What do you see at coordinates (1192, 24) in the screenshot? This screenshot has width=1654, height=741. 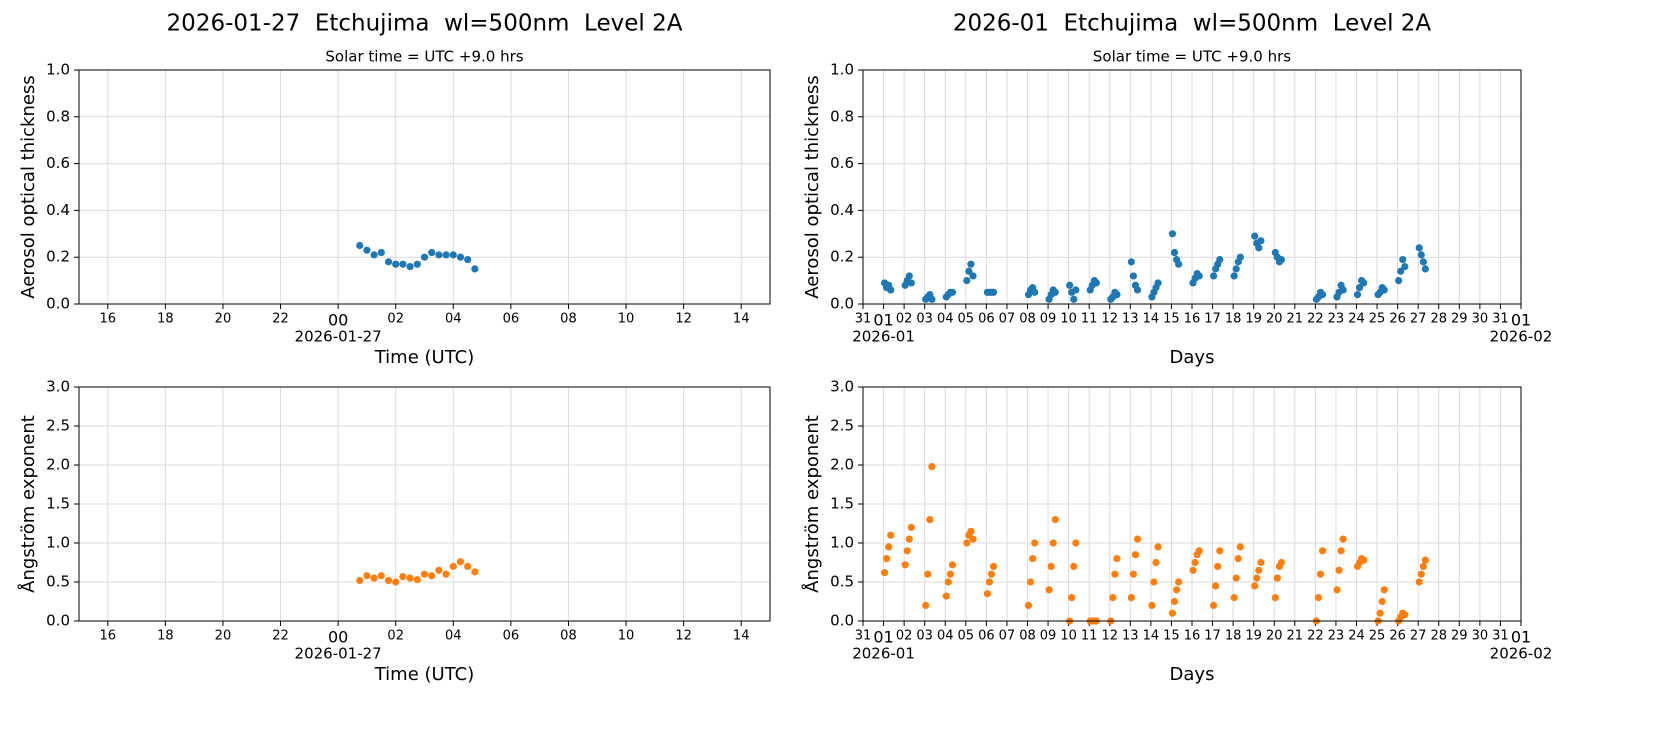 I see `chart-title: 2026-01 Etchujima wl=500nm Level 2A` at bounding box center [1192, 24].